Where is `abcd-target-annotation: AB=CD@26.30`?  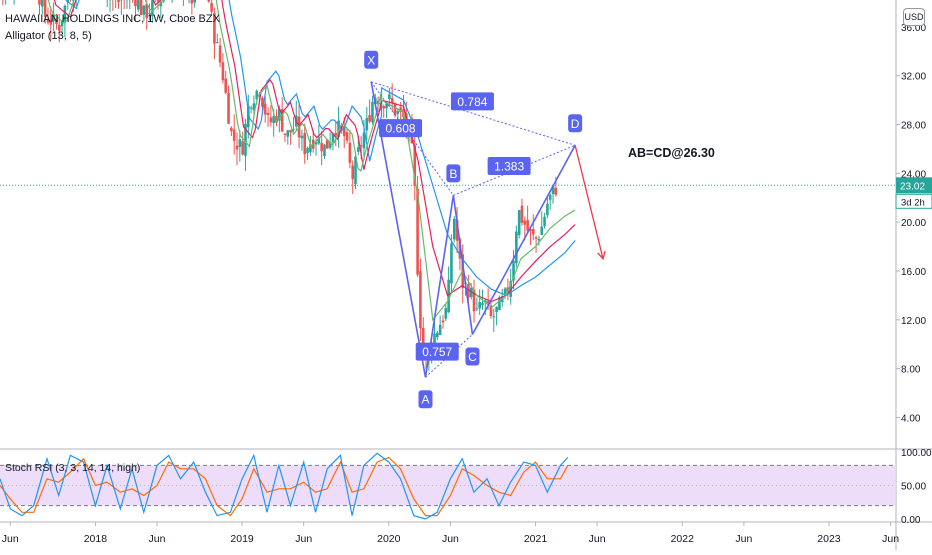
abcd-target-annotation: AB=CD@26.30 is located at coordinates (671, 153).